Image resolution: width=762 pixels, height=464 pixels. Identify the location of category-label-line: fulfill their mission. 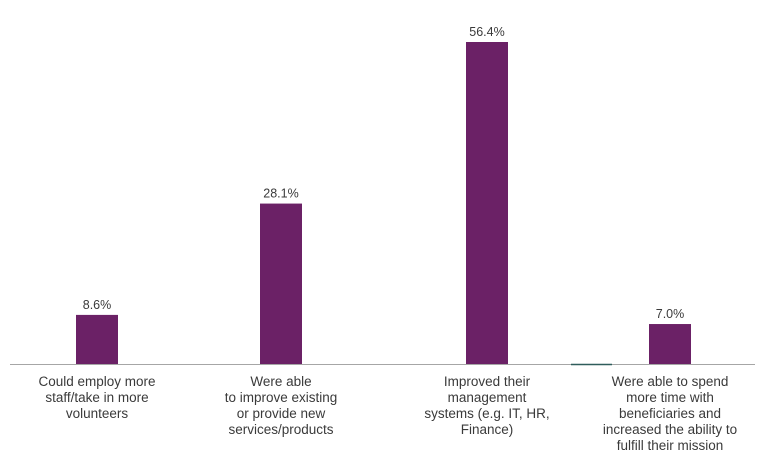
(670, 445).